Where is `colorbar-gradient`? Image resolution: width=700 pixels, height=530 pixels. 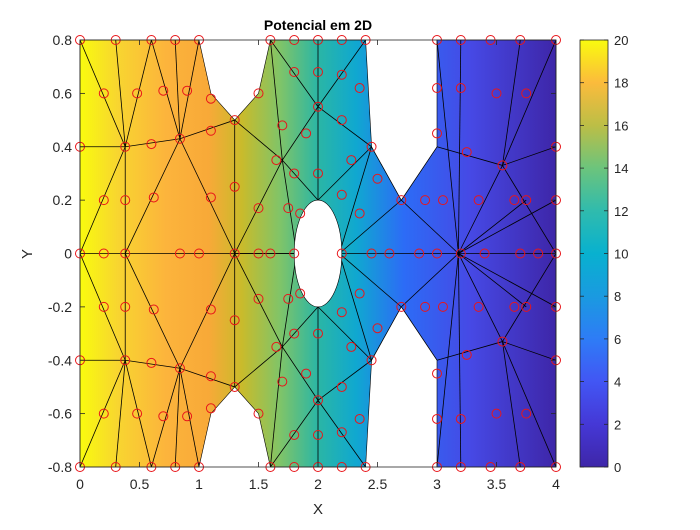 colorbar-gradient is located at coordinates (594, 253).